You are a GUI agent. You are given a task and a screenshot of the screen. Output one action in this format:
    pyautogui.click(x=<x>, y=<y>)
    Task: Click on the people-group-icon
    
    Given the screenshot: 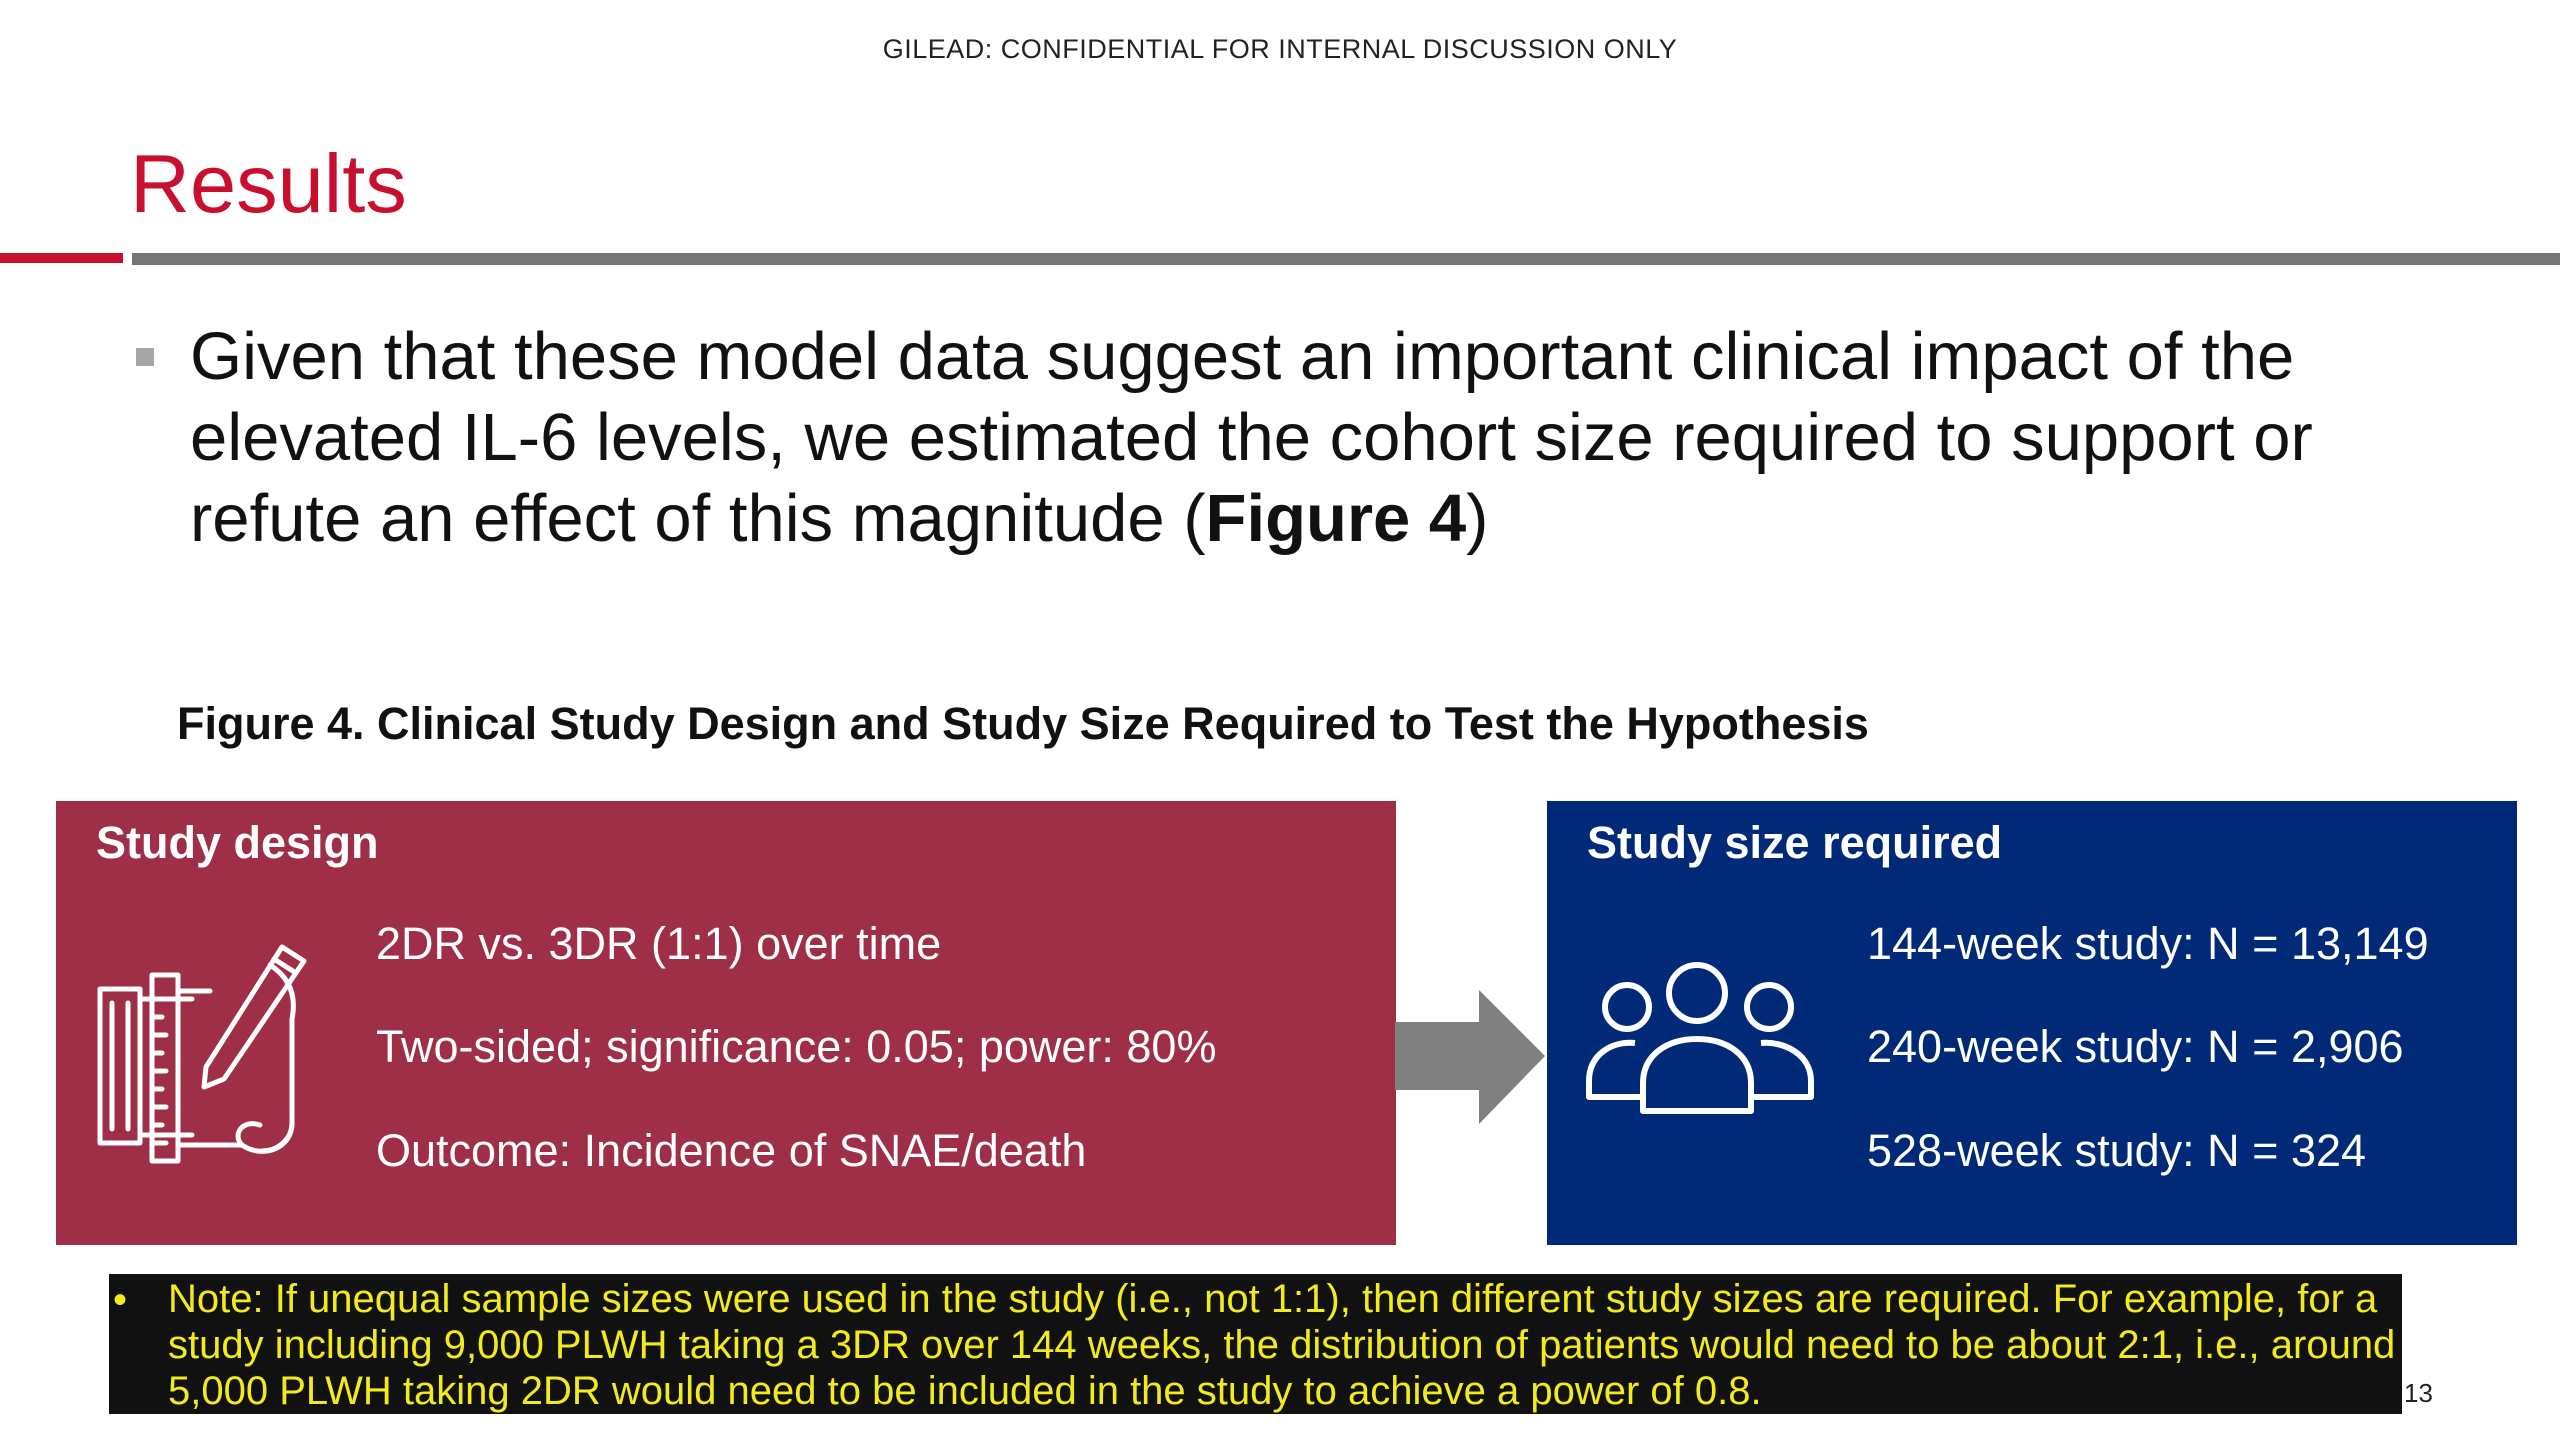 What is the action you would take?
    pyautogui.click(x=1700, y=1038)
    